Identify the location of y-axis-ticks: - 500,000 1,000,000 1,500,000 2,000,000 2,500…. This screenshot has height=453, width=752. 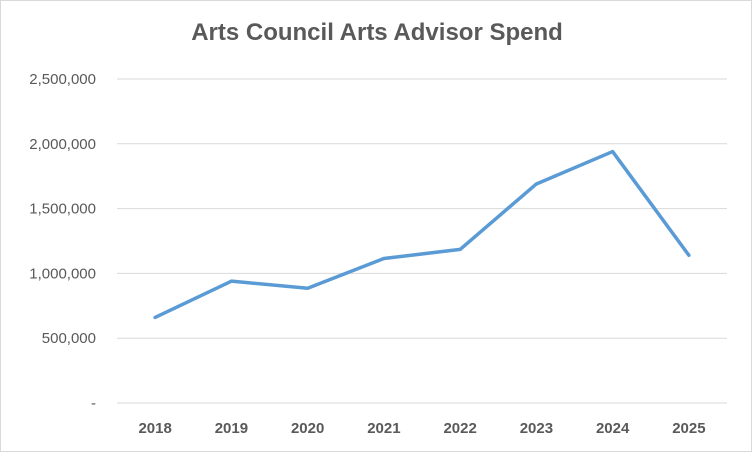
(62, 241).